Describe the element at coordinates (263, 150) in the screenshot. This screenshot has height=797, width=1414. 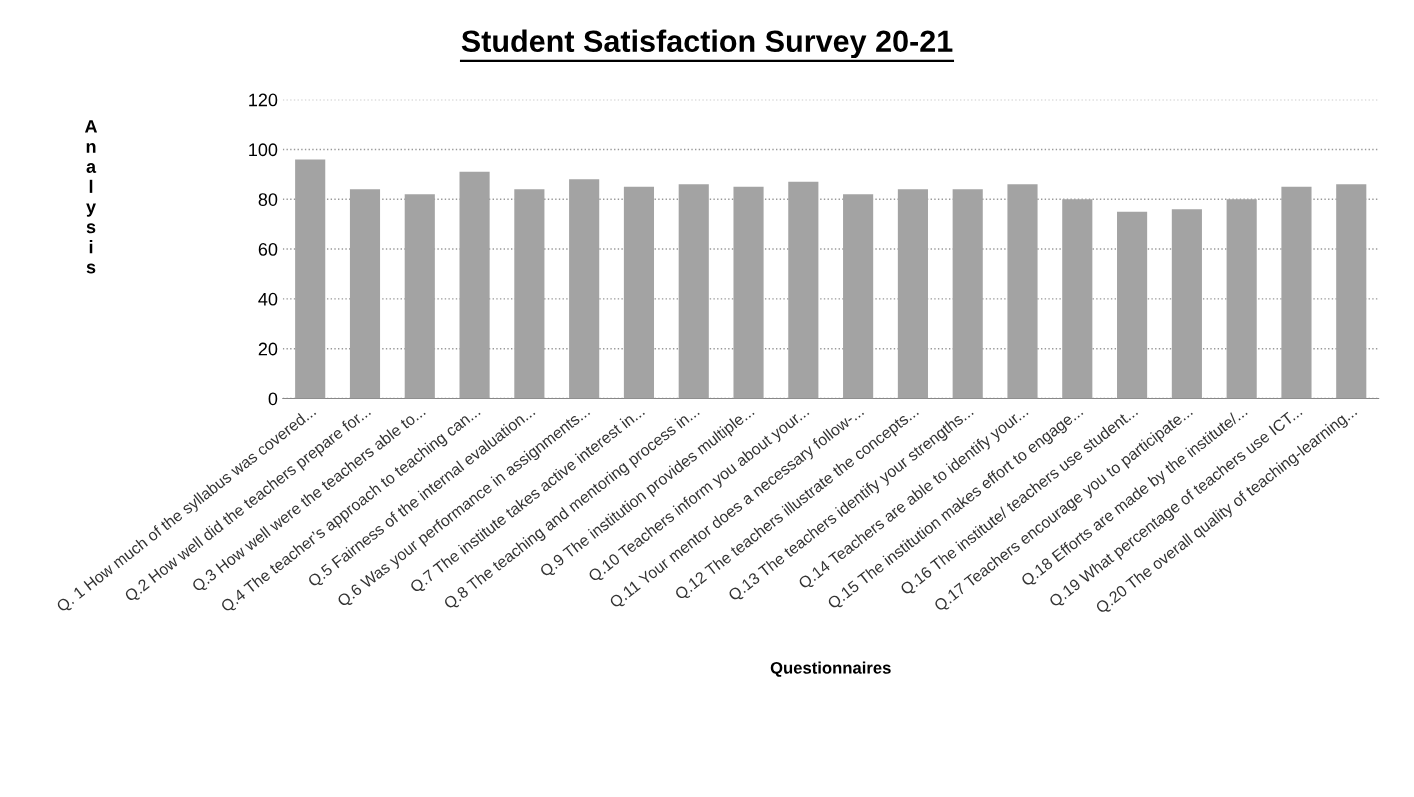
I see `y-tick-label: 100` at that location.